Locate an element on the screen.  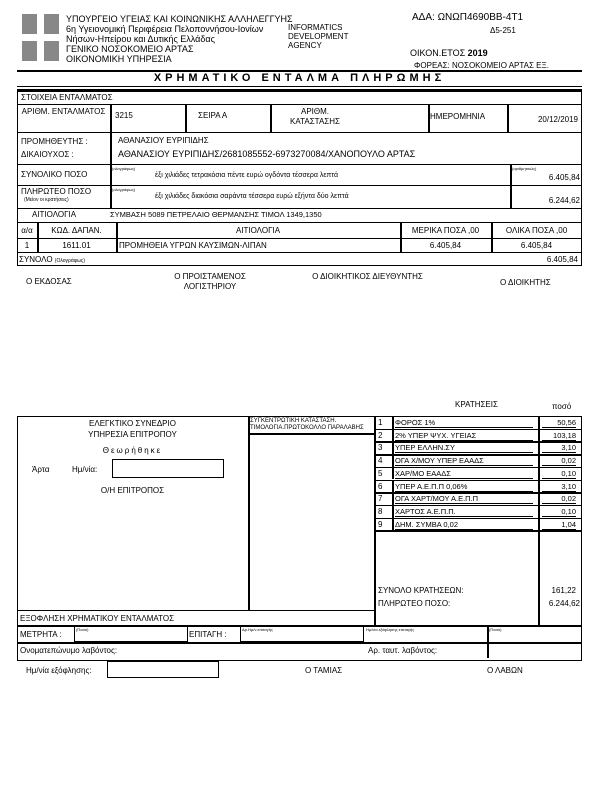
kratisi-number: 3 is located at coordinates (380, 448).